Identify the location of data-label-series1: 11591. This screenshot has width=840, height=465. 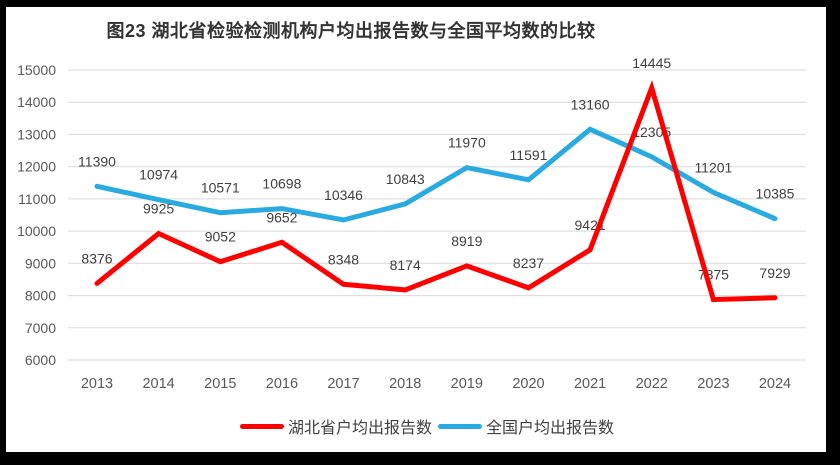
(529, 155).